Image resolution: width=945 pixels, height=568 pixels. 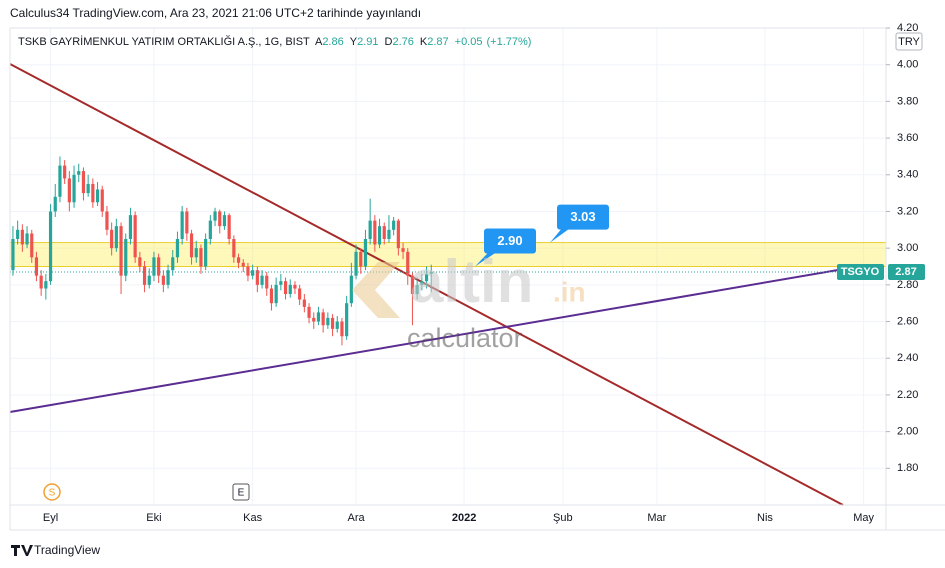 I want to click on ticker-label: TSGYO, so click(x=860, y=272).